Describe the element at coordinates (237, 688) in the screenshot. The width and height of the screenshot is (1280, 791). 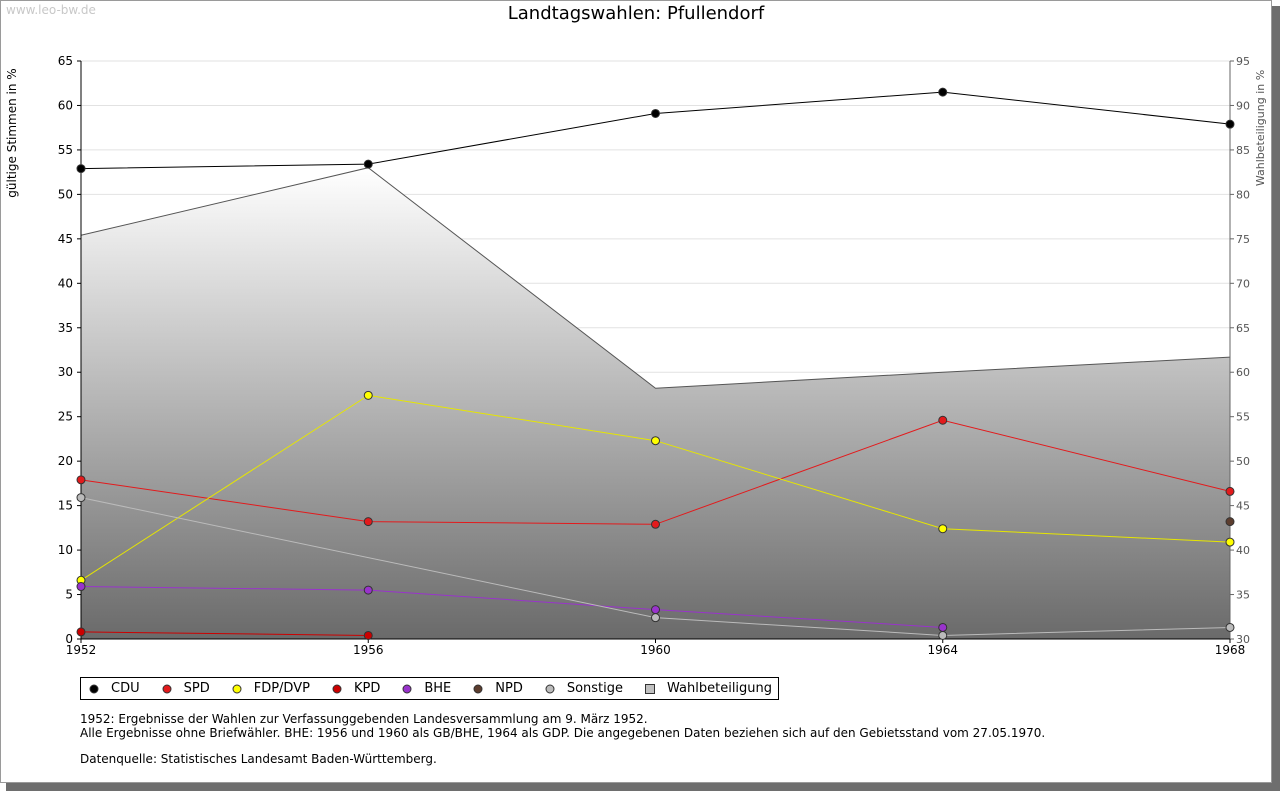
I see `legend-marker-fdp-dvp` at that location.